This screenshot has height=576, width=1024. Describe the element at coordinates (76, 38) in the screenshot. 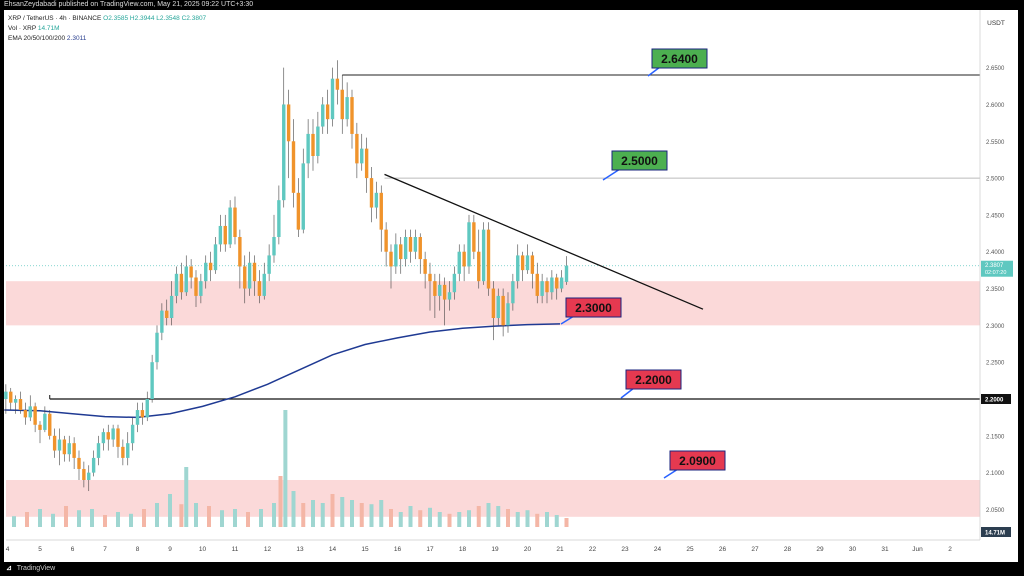

I see `legend-ema-value: 2.3011` at that location.